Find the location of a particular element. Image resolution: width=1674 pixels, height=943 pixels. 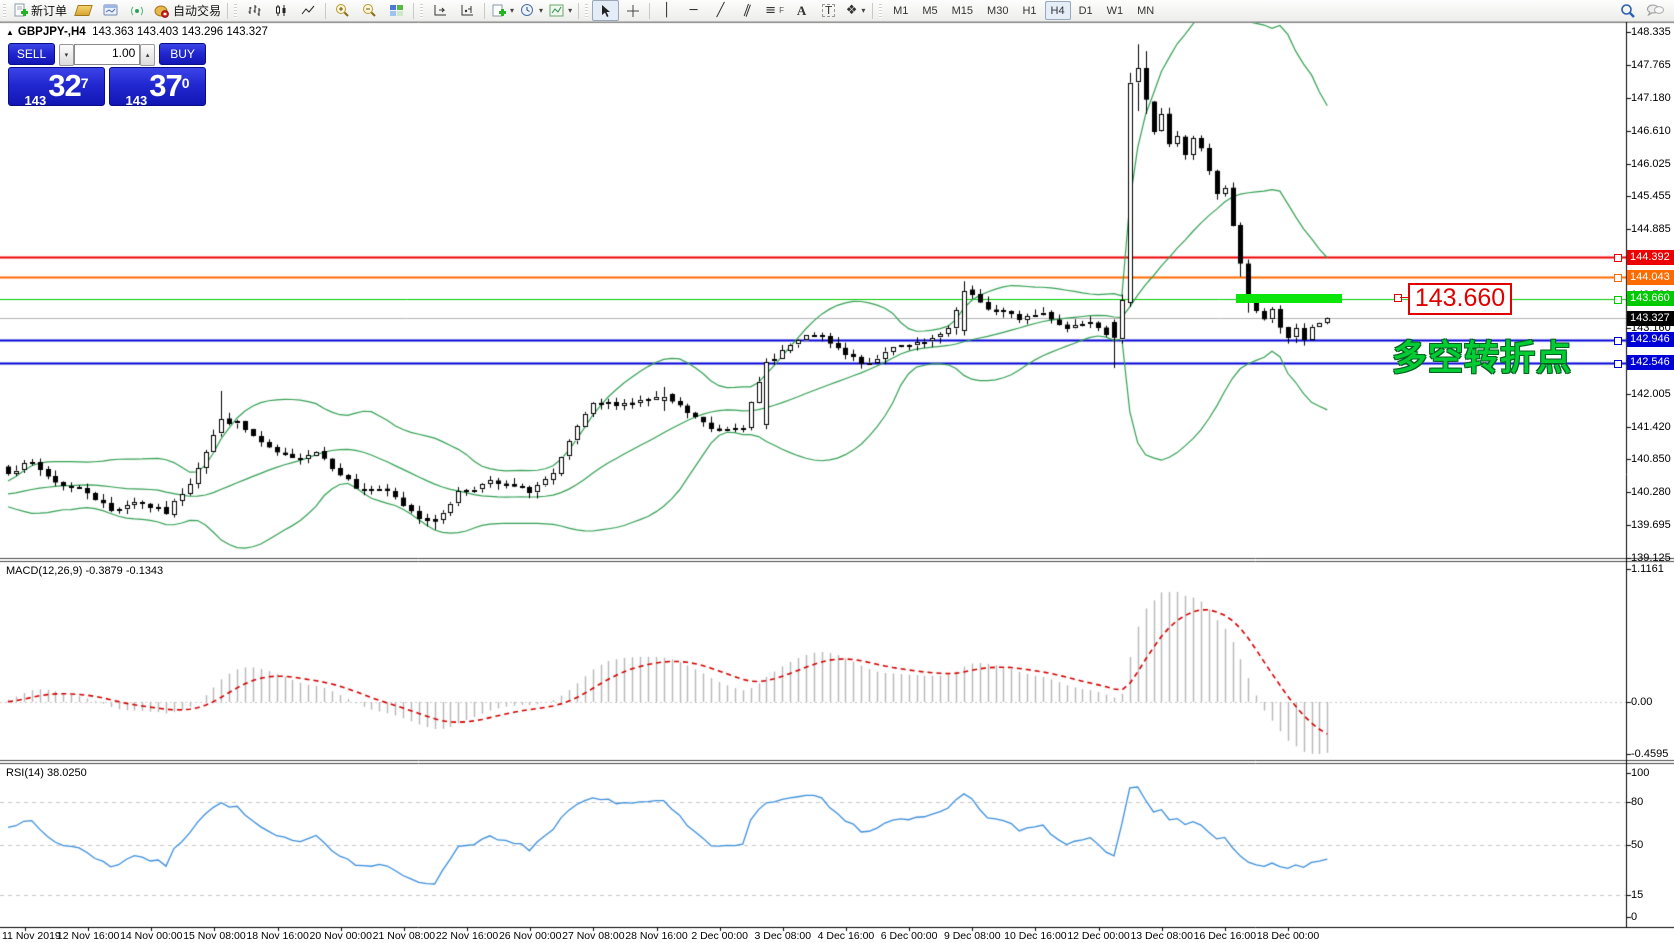

trendline-icon: ╱ is located at coordinates (720, 10).